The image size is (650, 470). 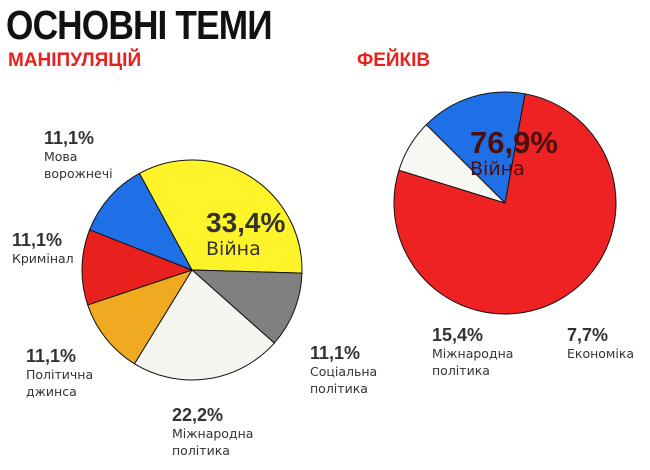 I want to click on manip-paid-value: 11,1%, so click(x=51, y=356).